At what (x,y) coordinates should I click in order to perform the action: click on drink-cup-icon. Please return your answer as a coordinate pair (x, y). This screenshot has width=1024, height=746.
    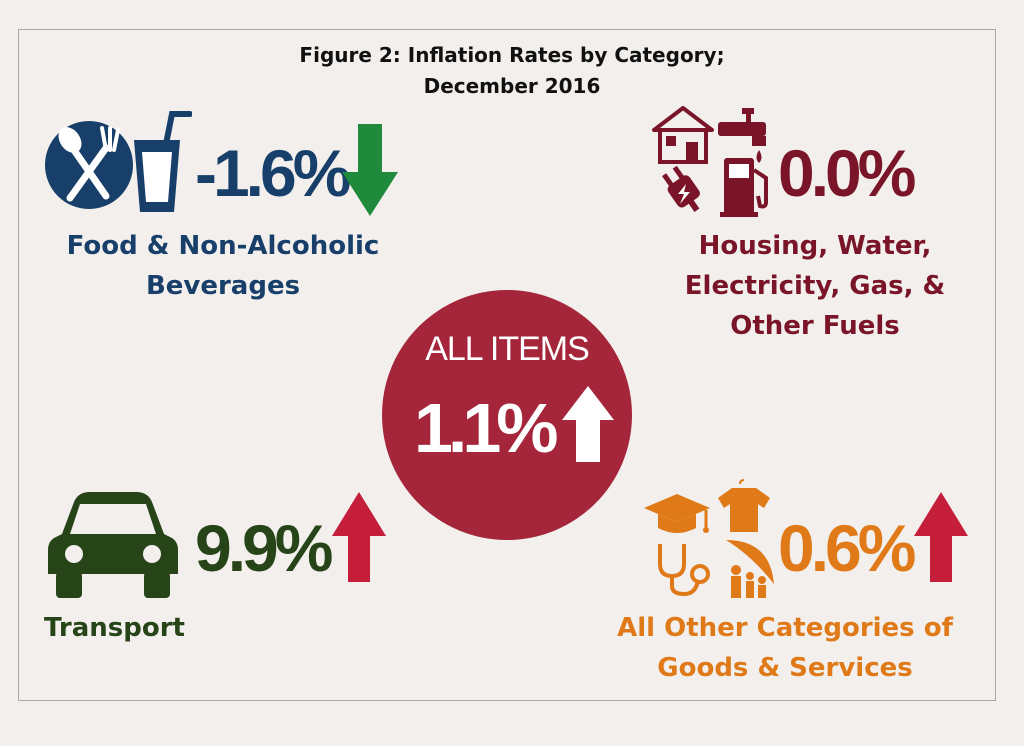
    Looking at the image, I should click on (163, 161).